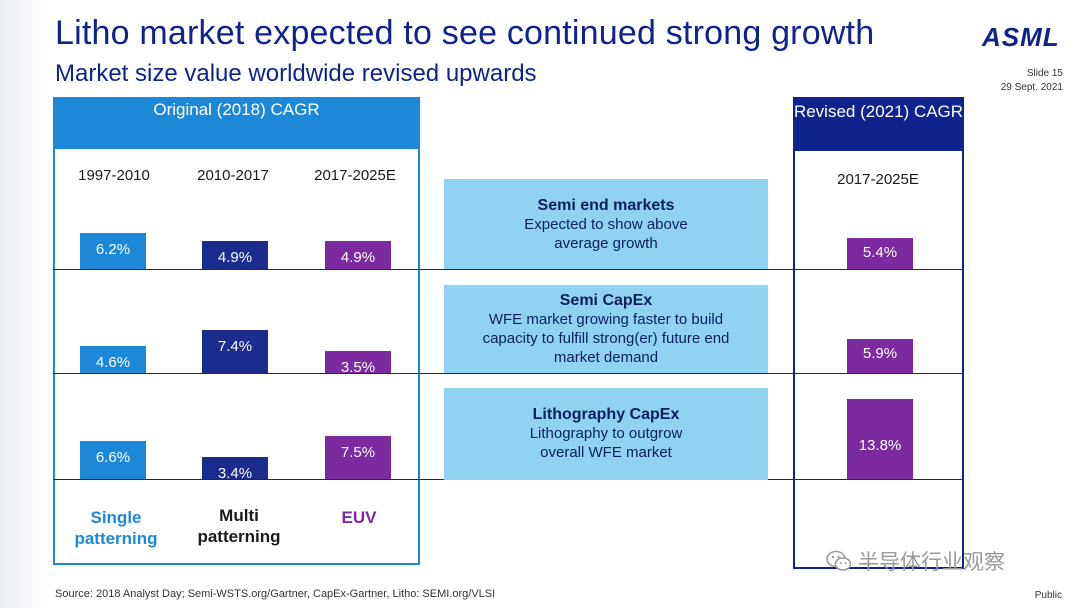 Image resolution: width=1080 pixels, height=608 pixels. I want to click on bar-euv-row2: 3.5%, so click(358, 363).